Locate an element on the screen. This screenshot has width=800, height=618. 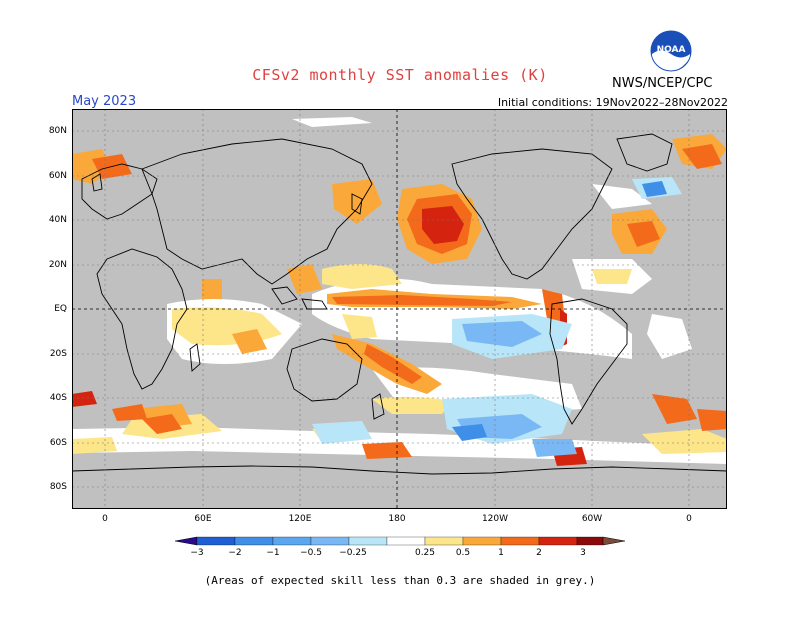
strong-cool-regions is located at coordinates (559, 311).